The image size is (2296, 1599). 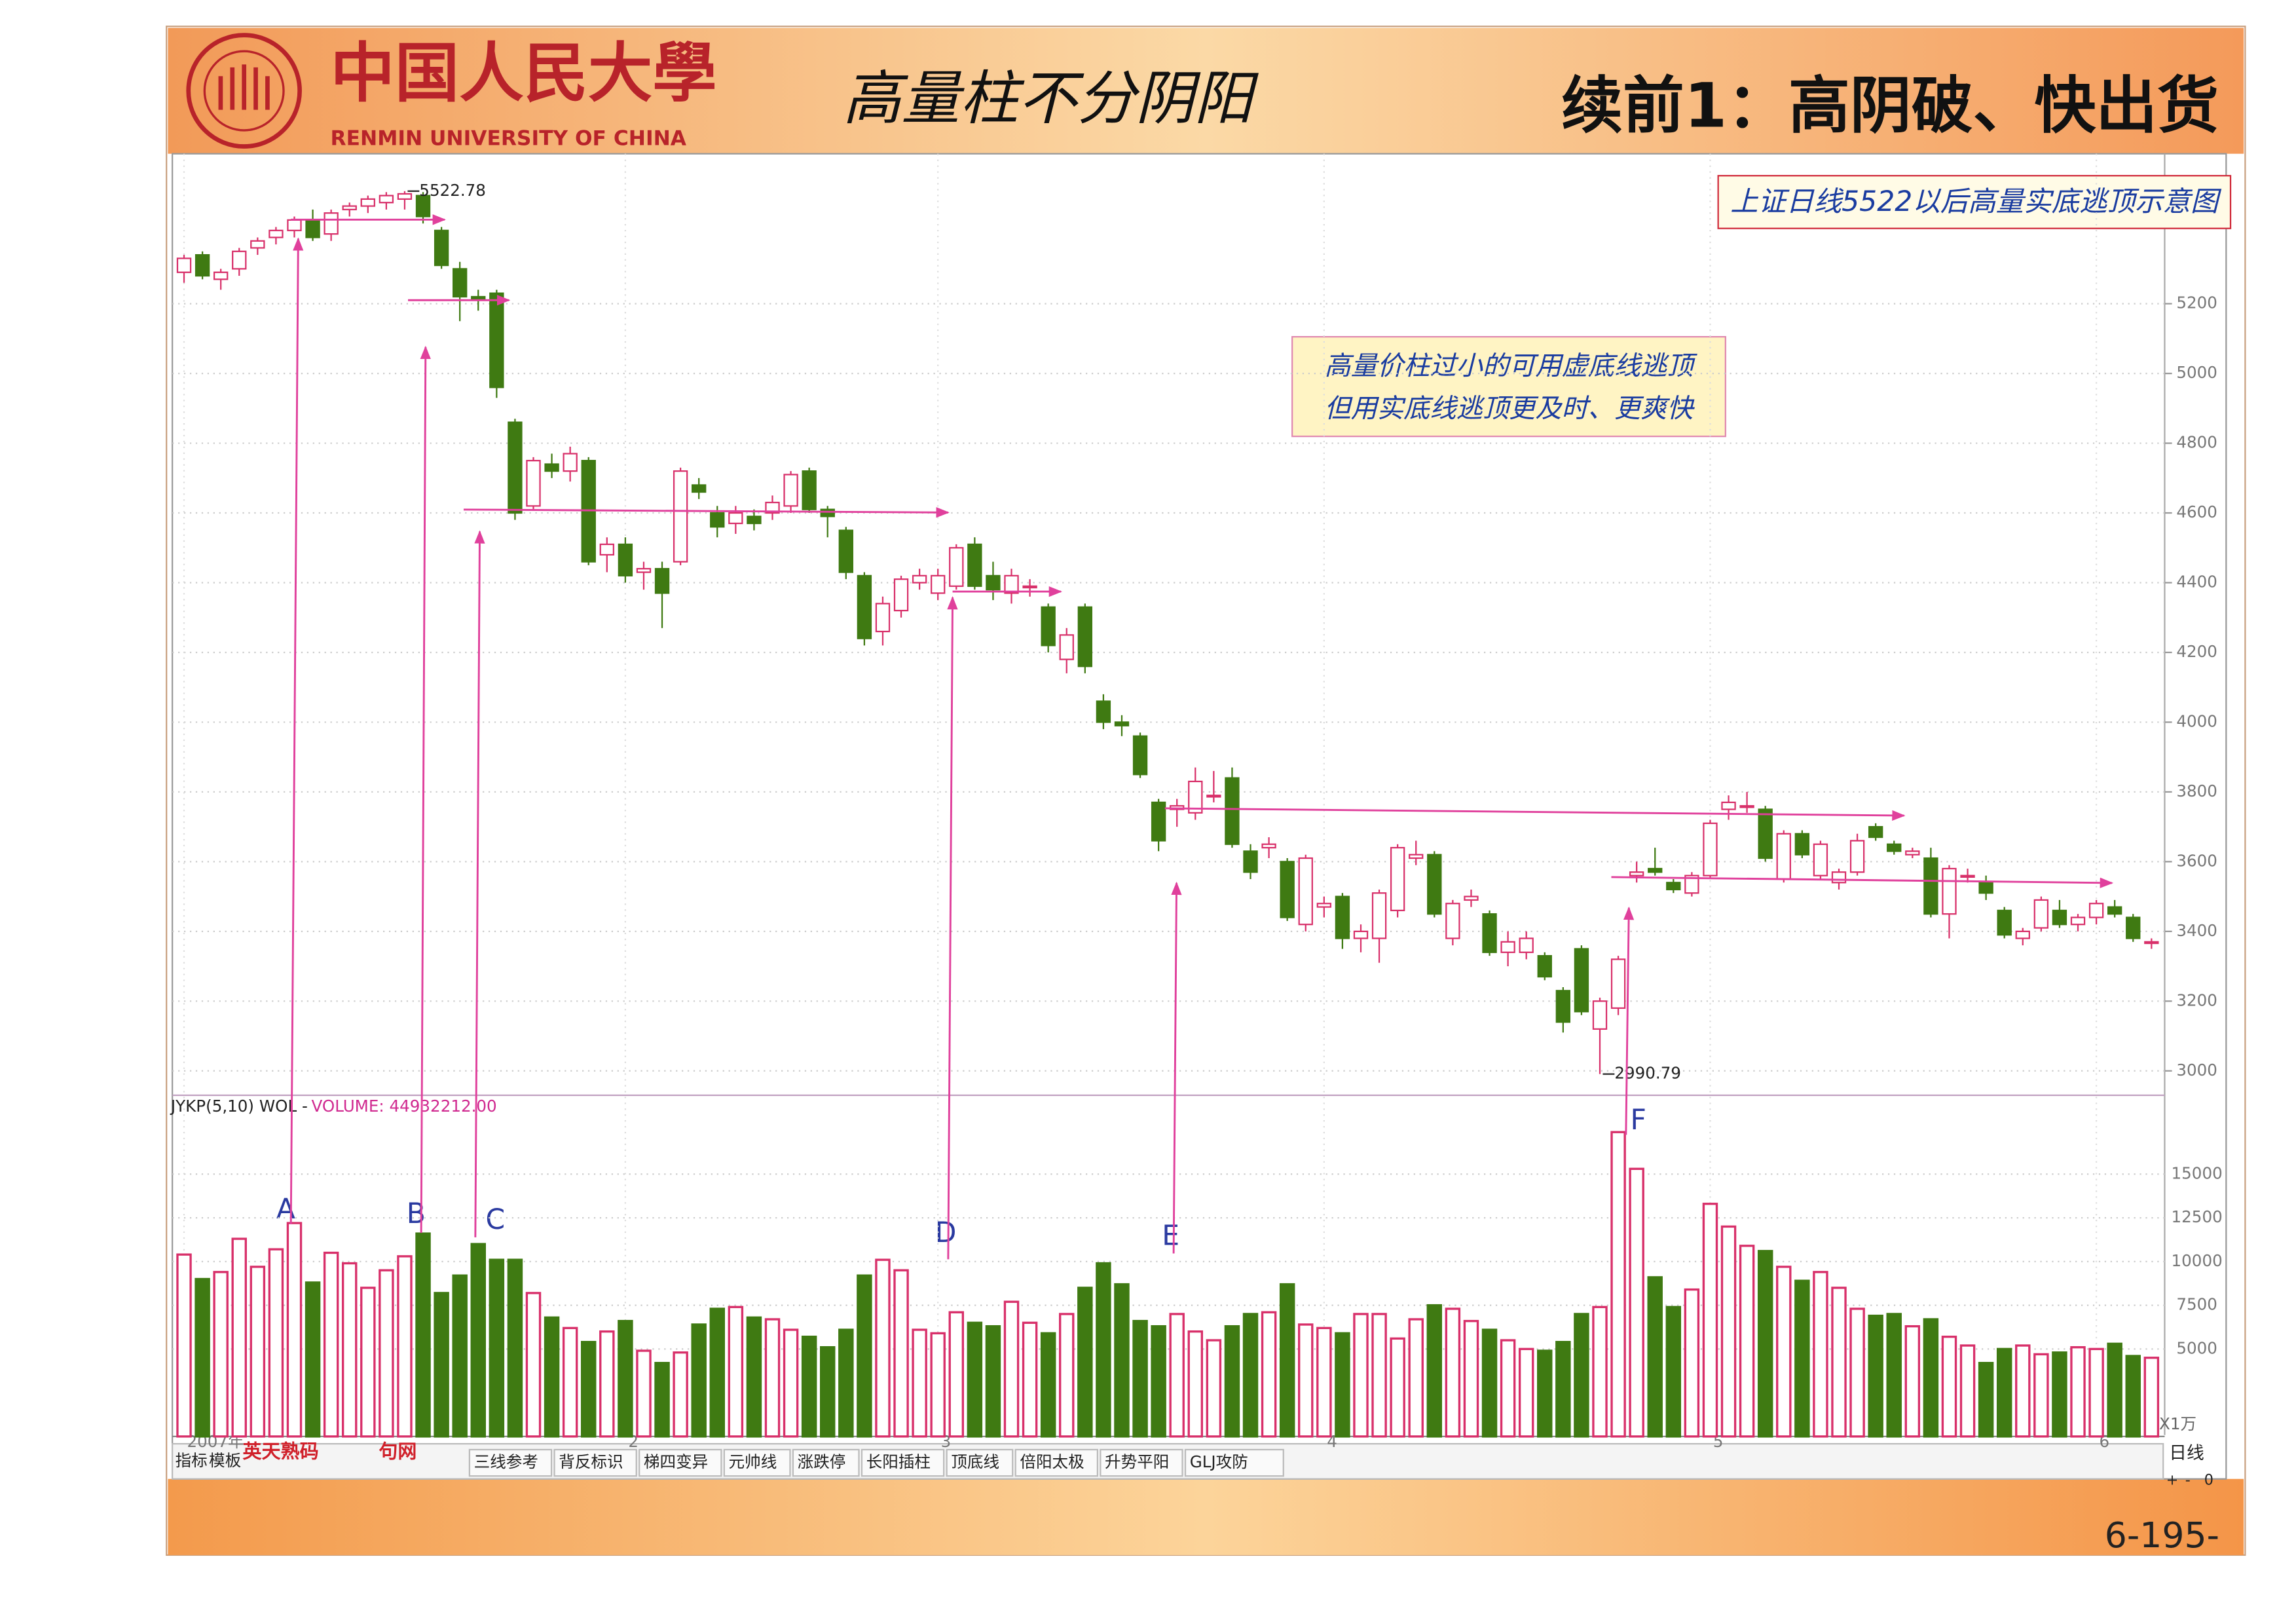 What do you see at coordinates (676, 1461) in the screenshot?
I see `toolbar-tab: 梯四变异` at bounding box center [676, 1461].